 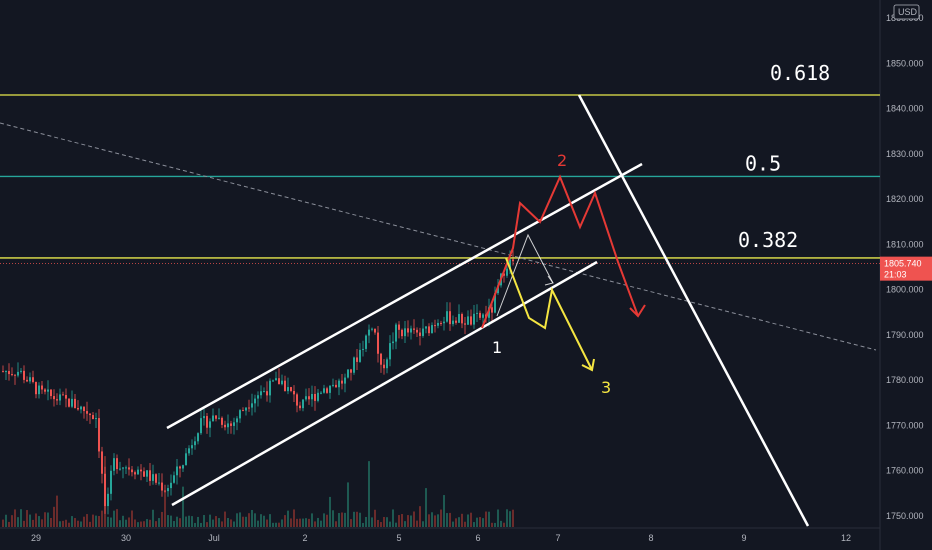 What do you see at coordinates (743, 538) in the screenshot?
I see `time-tick-label: 9` at bounding box center [743, 538].